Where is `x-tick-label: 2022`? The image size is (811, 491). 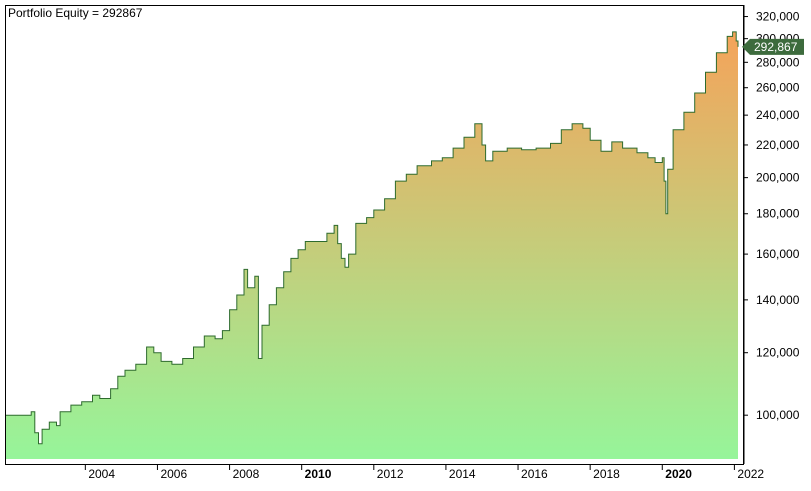 x-tick-label: 2022 is located at coordinates (750, 474).